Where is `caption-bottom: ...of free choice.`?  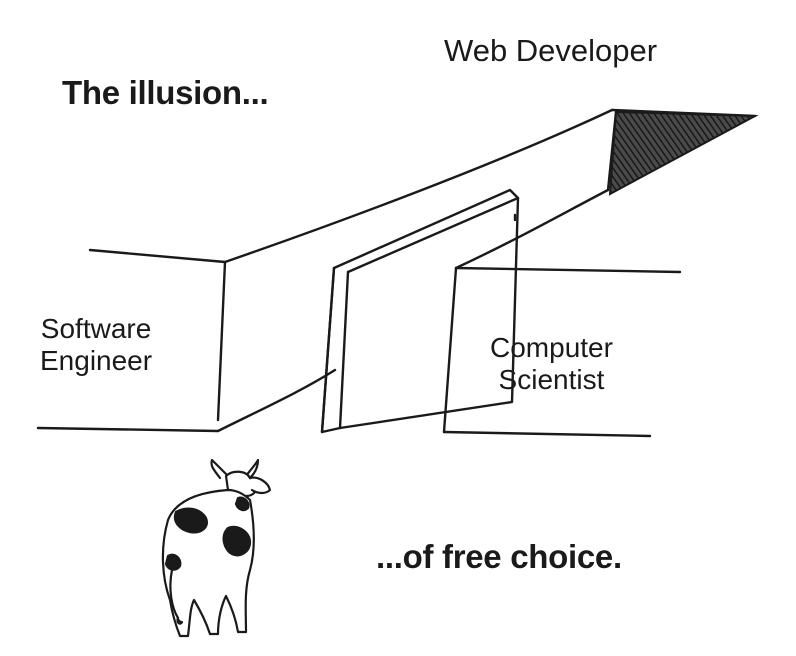
caption-bottom: ...of free choice. is located at coordinates (499, 556).